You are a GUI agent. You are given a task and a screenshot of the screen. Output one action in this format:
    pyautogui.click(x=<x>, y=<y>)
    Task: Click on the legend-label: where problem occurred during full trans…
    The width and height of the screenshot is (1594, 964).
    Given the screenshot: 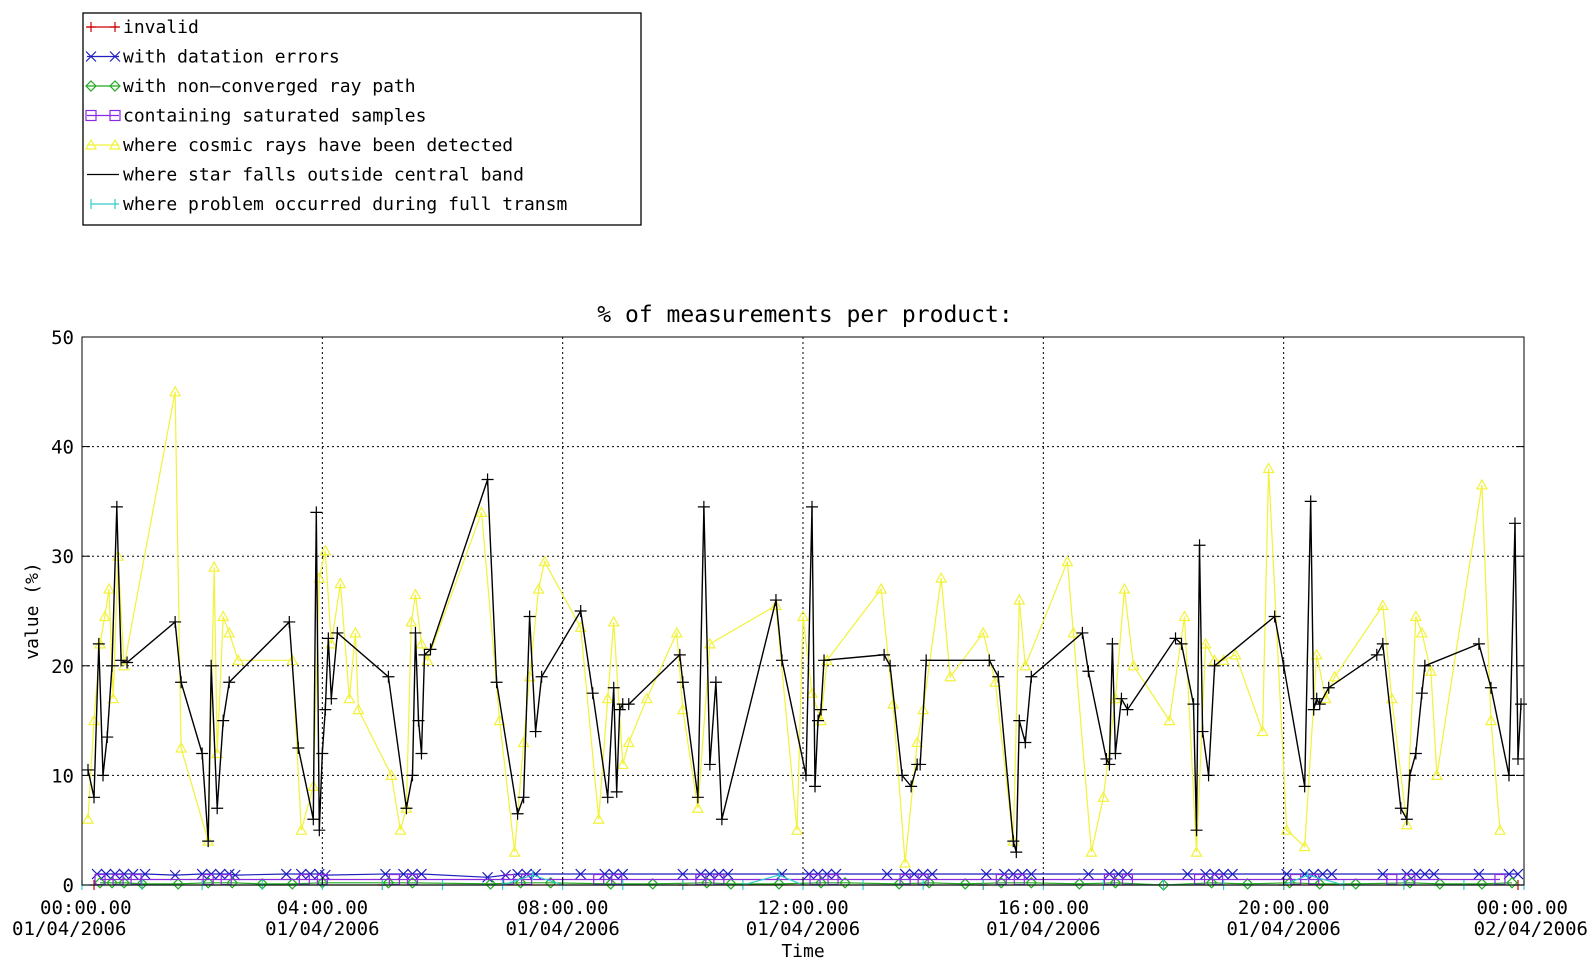 What is the action you would take?
    pyautogui.click(x=345, y=204)
    